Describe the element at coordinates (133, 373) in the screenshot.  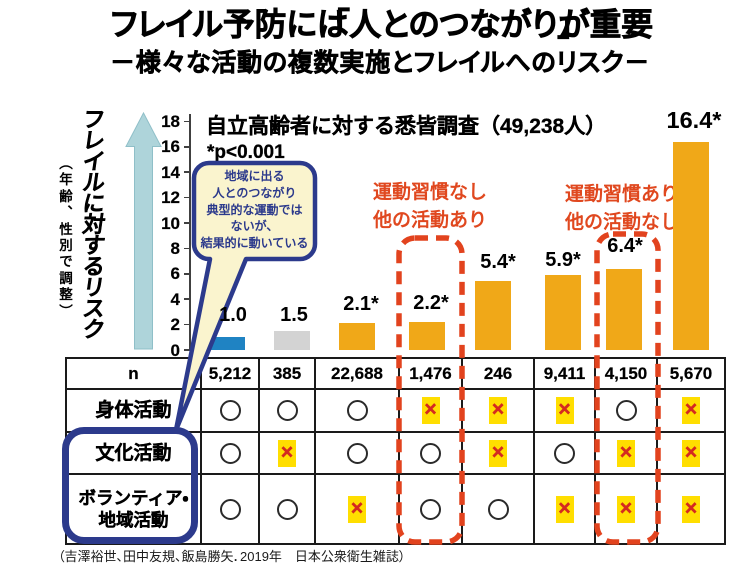
I see `table-header-n: n` at that location.